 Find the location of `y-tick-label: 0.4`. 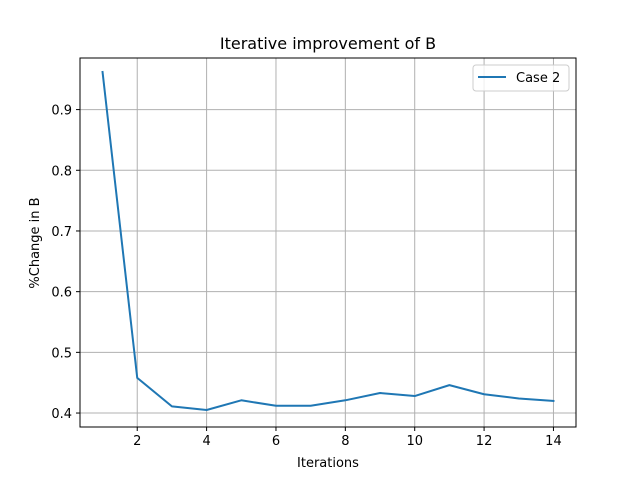

y-tick-label: 0.4 is located at coordinates (61, 414).